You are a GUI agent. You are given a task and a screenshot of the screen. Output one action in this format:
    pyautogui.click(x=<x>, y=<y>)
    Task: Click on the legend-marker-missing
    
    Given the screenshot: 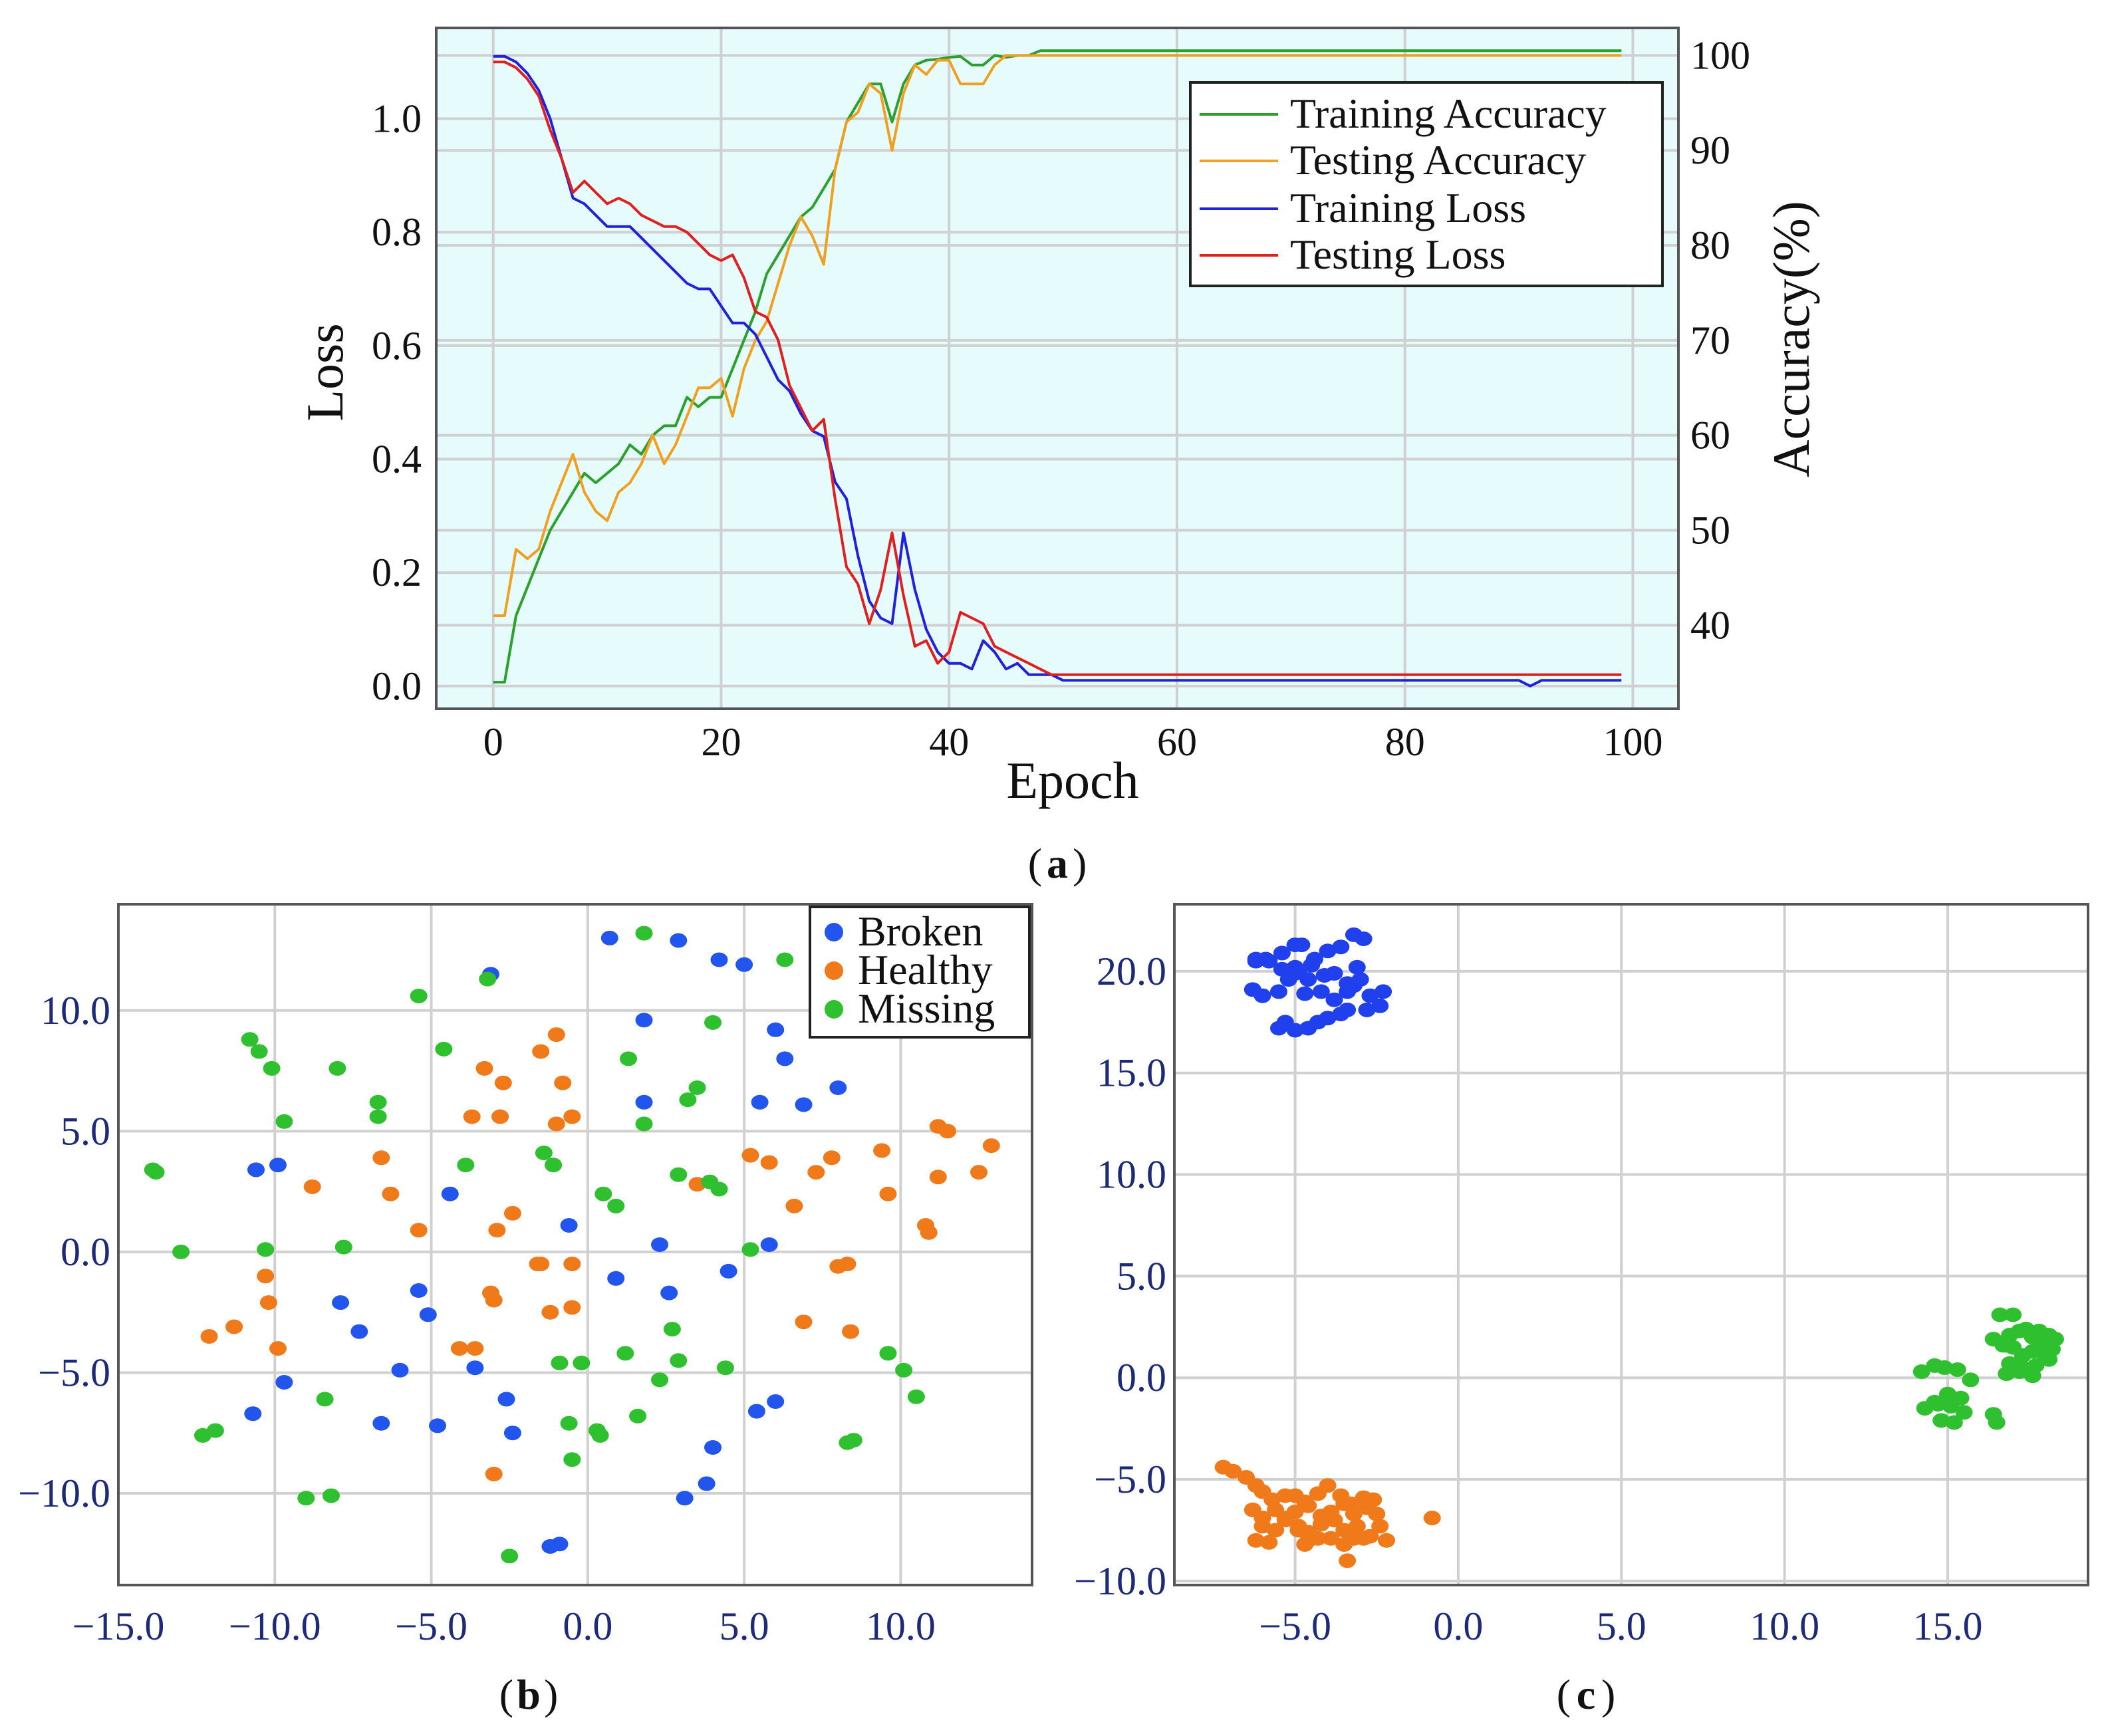 What is the action you would take?
    pyautogui.click(x=834, y=1010)
    